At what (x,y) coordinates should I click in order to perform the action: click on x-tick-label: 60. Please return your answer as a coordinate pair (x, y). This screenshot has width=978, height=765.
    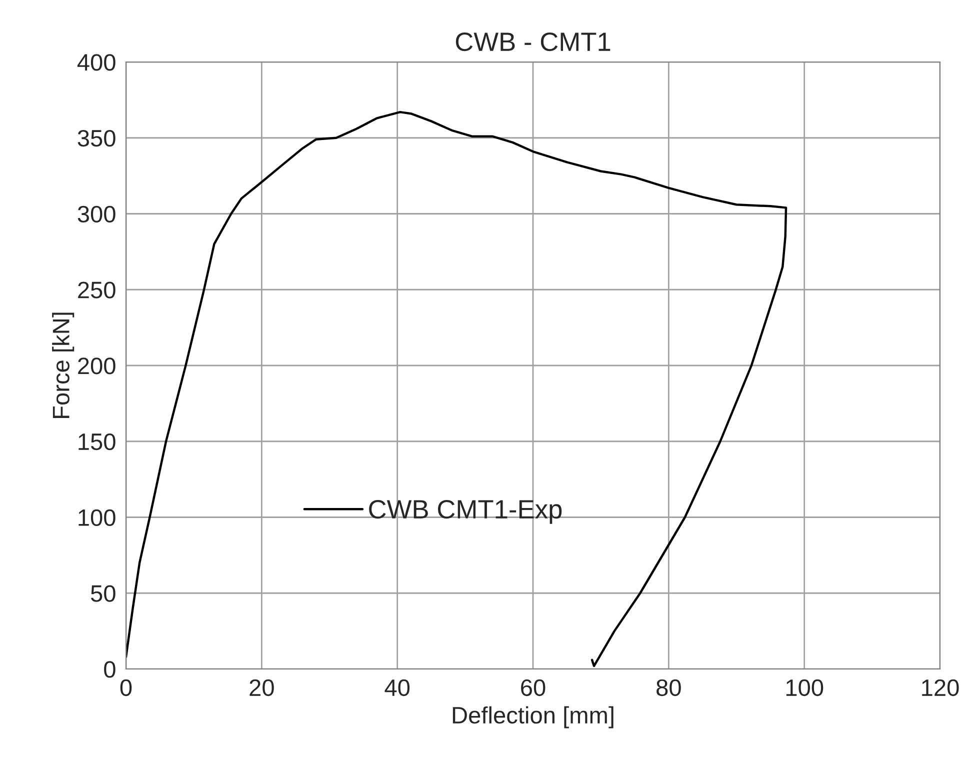
    Looking at the image, I should click on (533, 687).